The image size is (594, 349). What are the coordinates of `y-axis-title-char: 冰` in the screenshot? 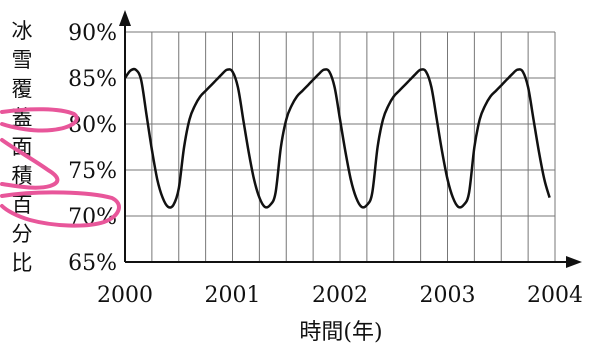 It's located at (22, 31).